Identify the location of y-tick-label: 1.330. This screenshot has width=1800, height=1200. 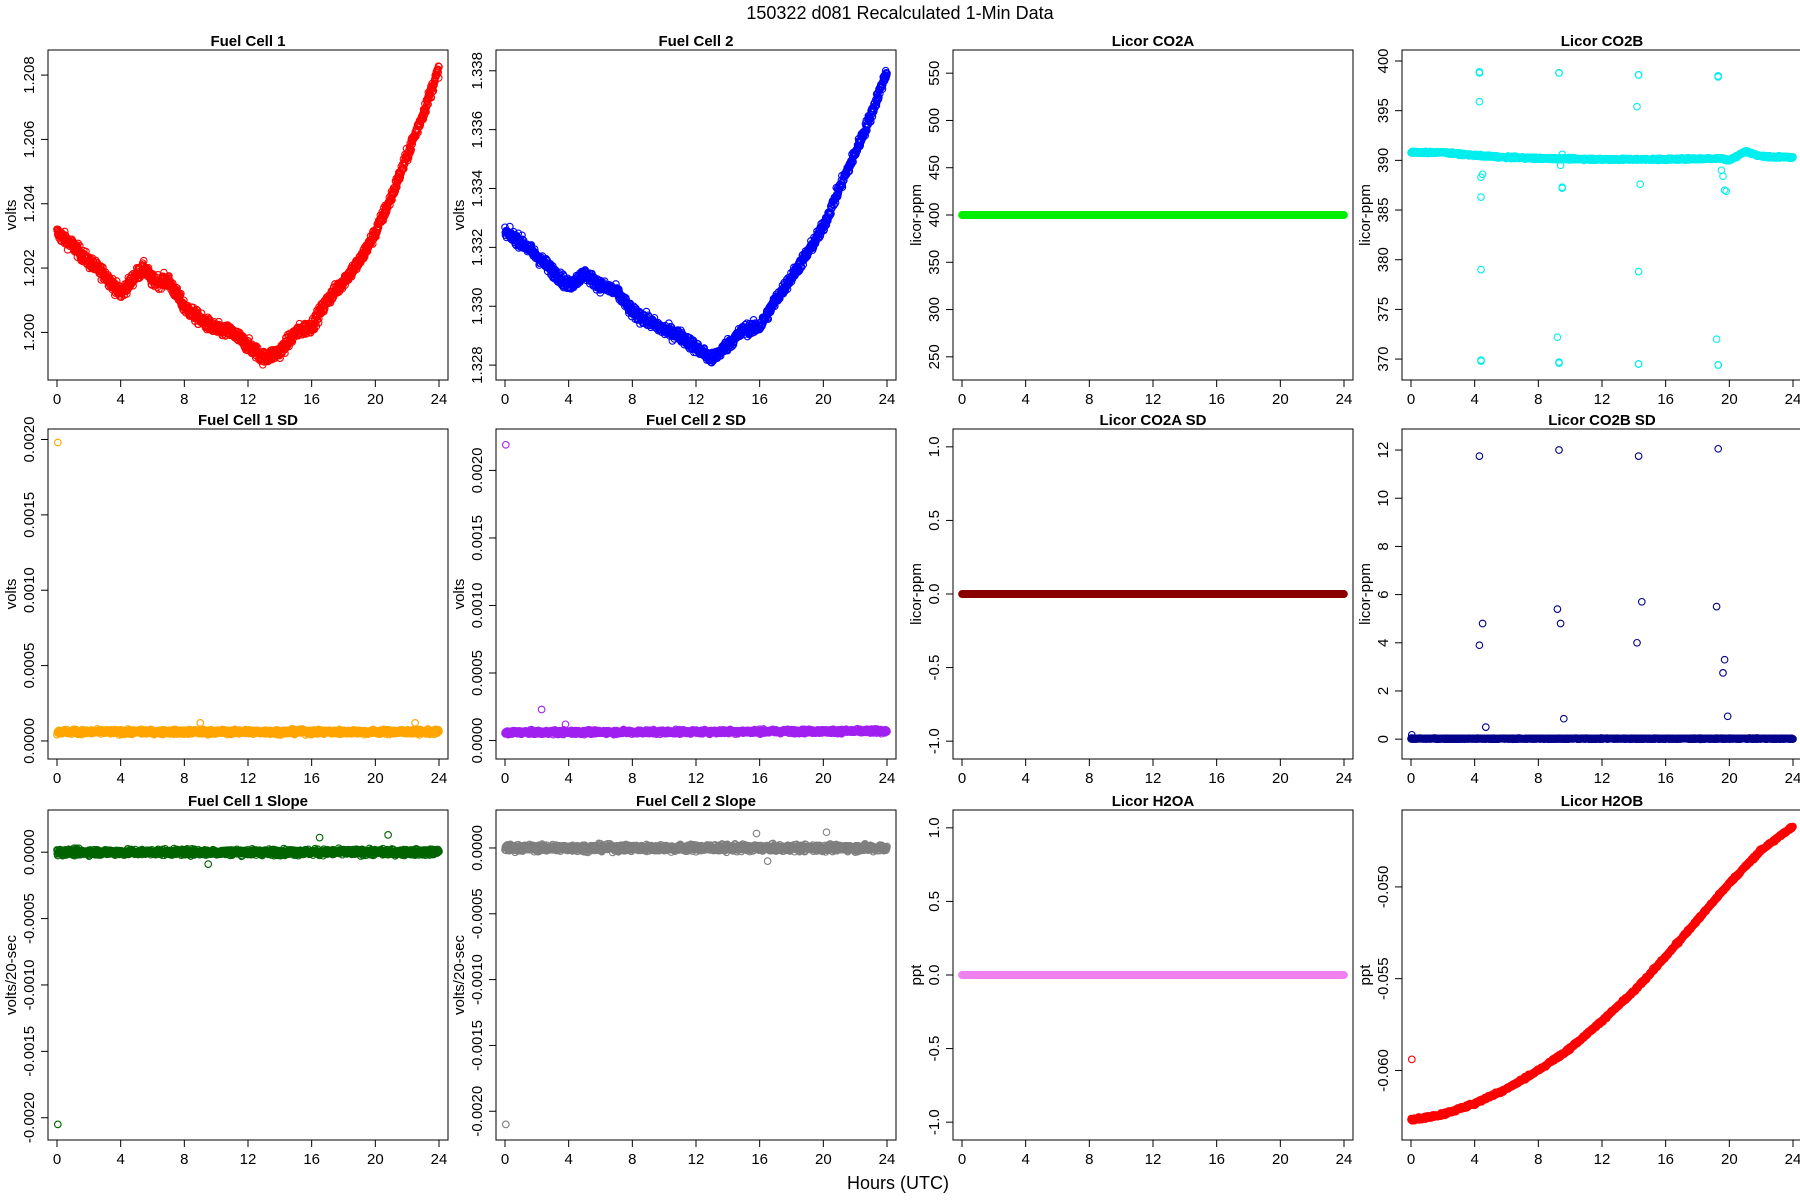
(477, 306).